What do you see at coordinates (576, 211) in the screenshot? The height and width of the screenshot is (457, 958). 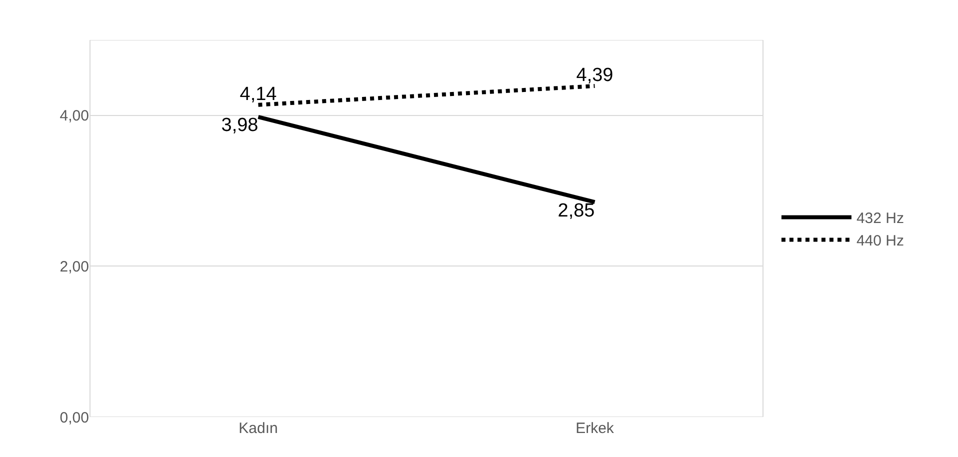 I see `data-label: 2,85` at bounding box center [576, 211].